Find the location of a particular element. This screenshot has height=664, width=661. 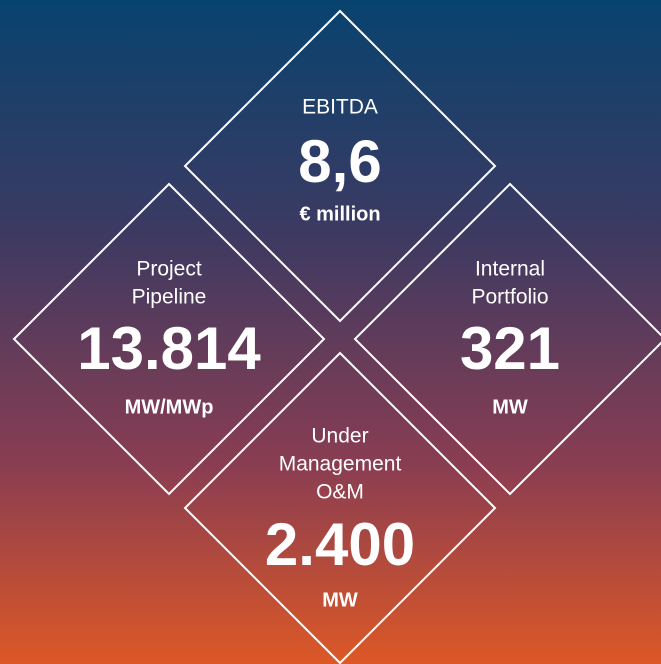

tile-unit: MW/MWp is located at coordinates (169, 407).